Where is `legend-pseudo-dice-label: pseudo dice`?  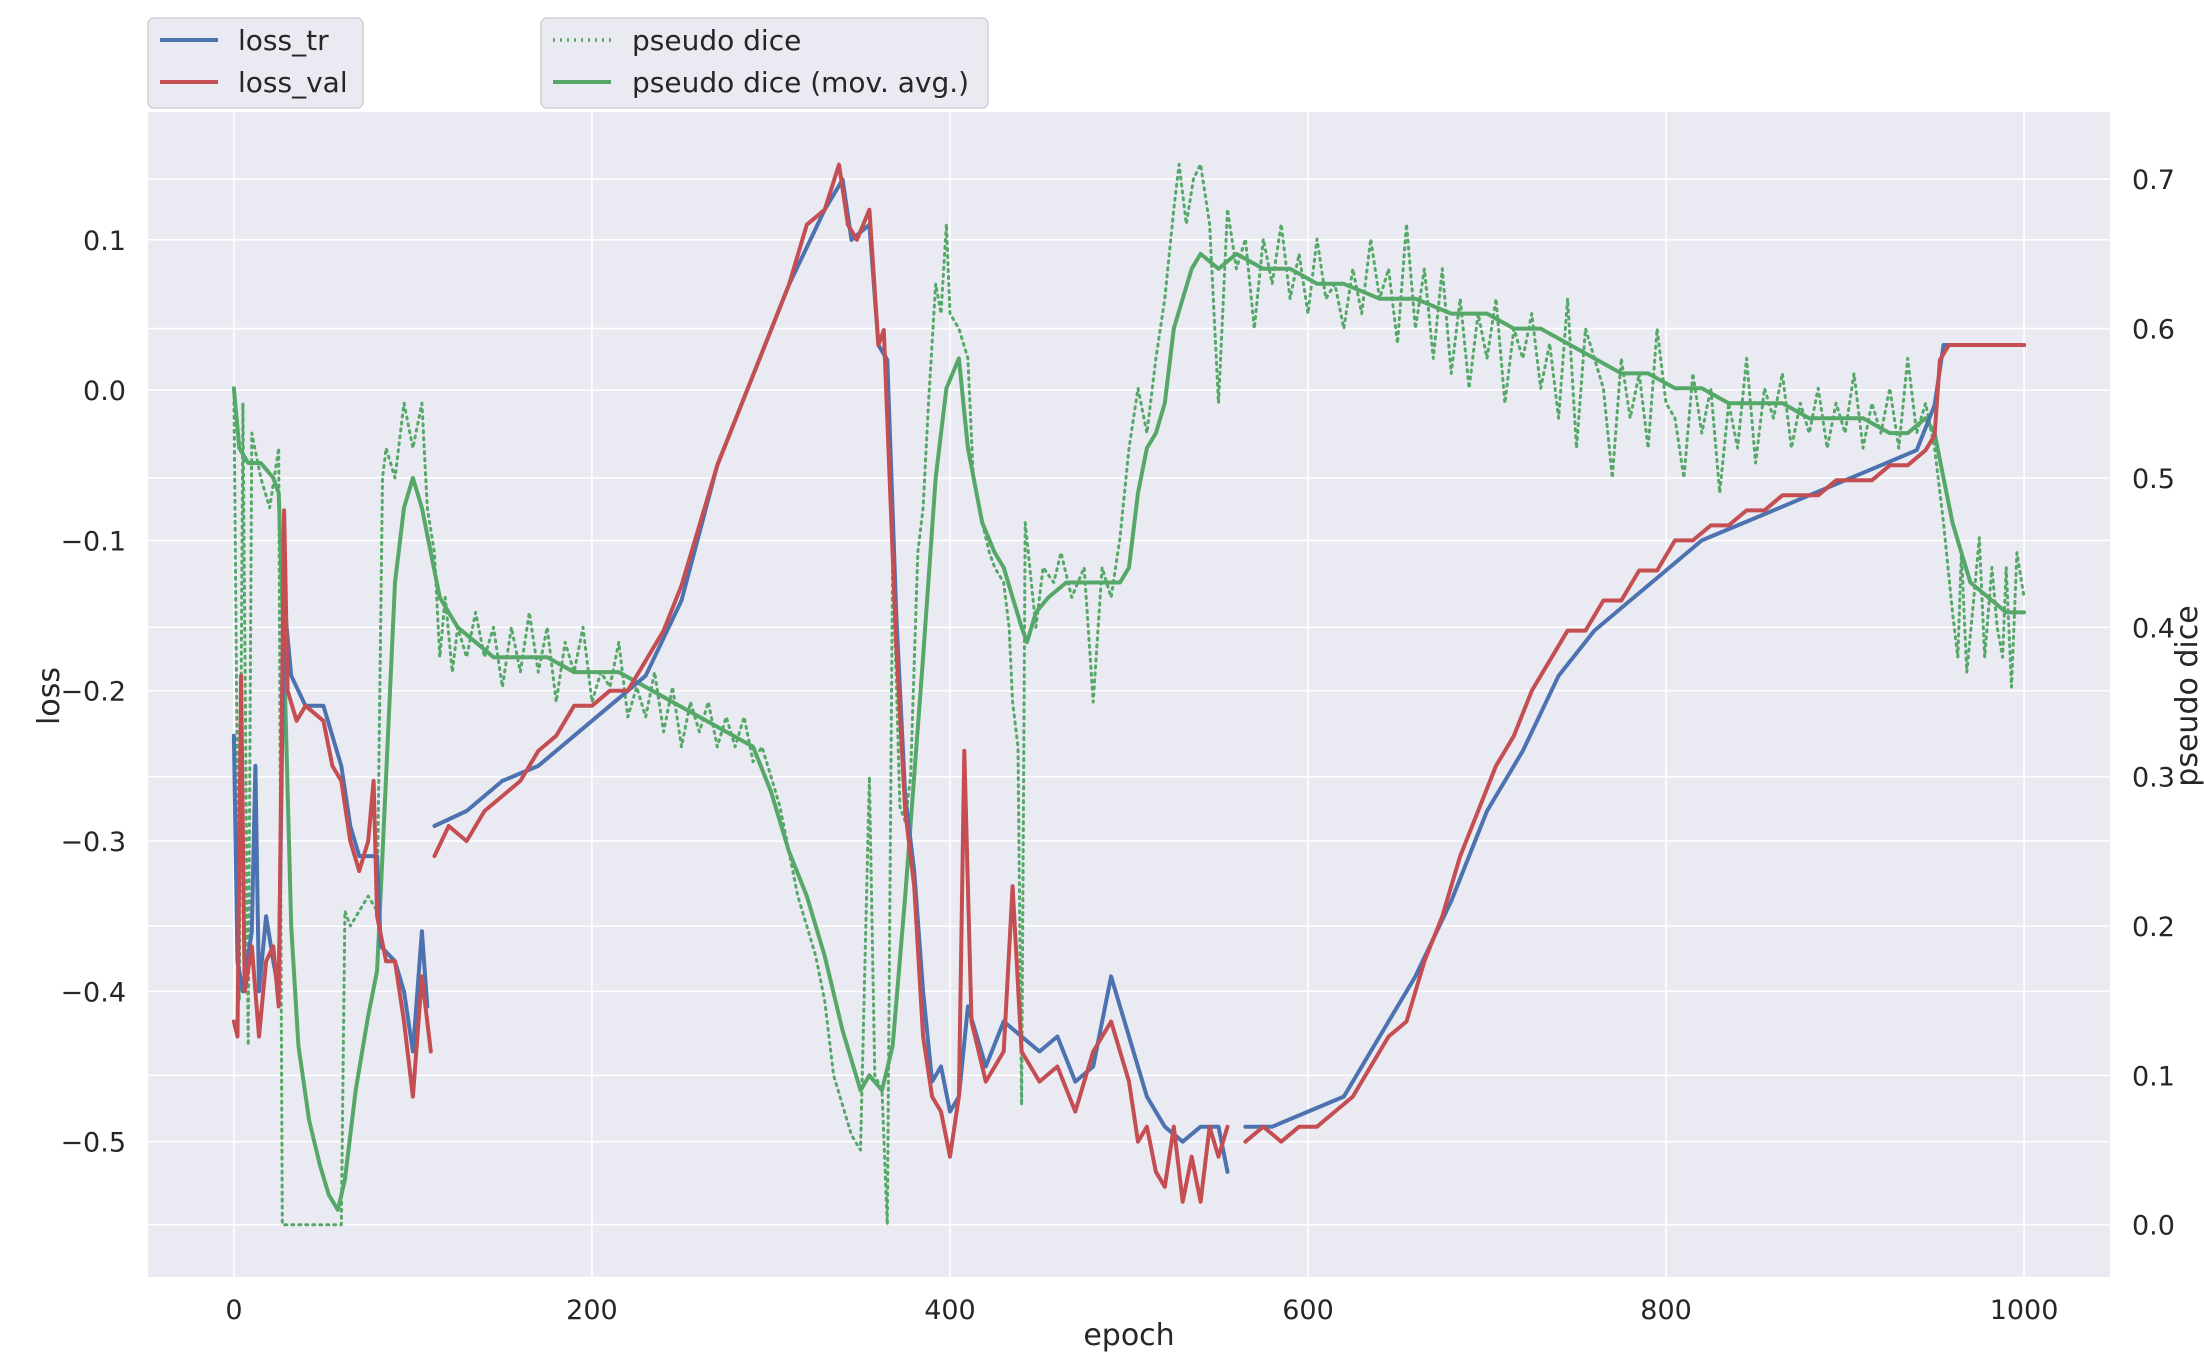 legend-pseudo-dice-label: pseudo dice is located at coordinates (716, 40).